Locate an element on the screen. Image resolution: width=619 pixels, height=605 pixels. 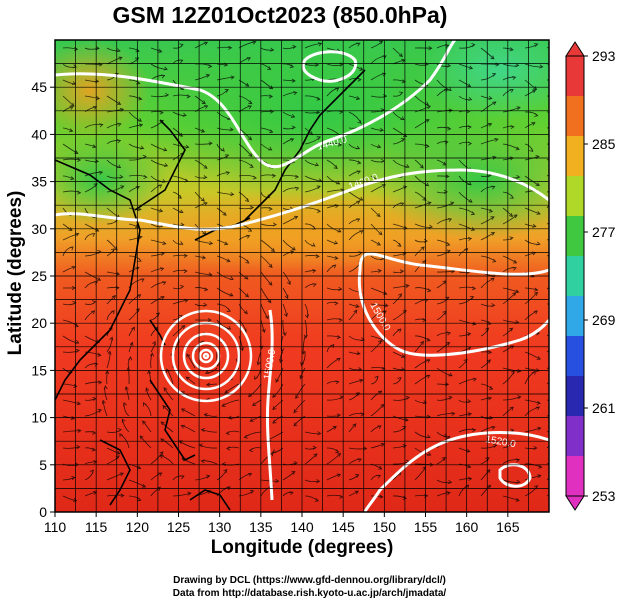
x-tick-label: 120 is located at coordinates (138, 527).